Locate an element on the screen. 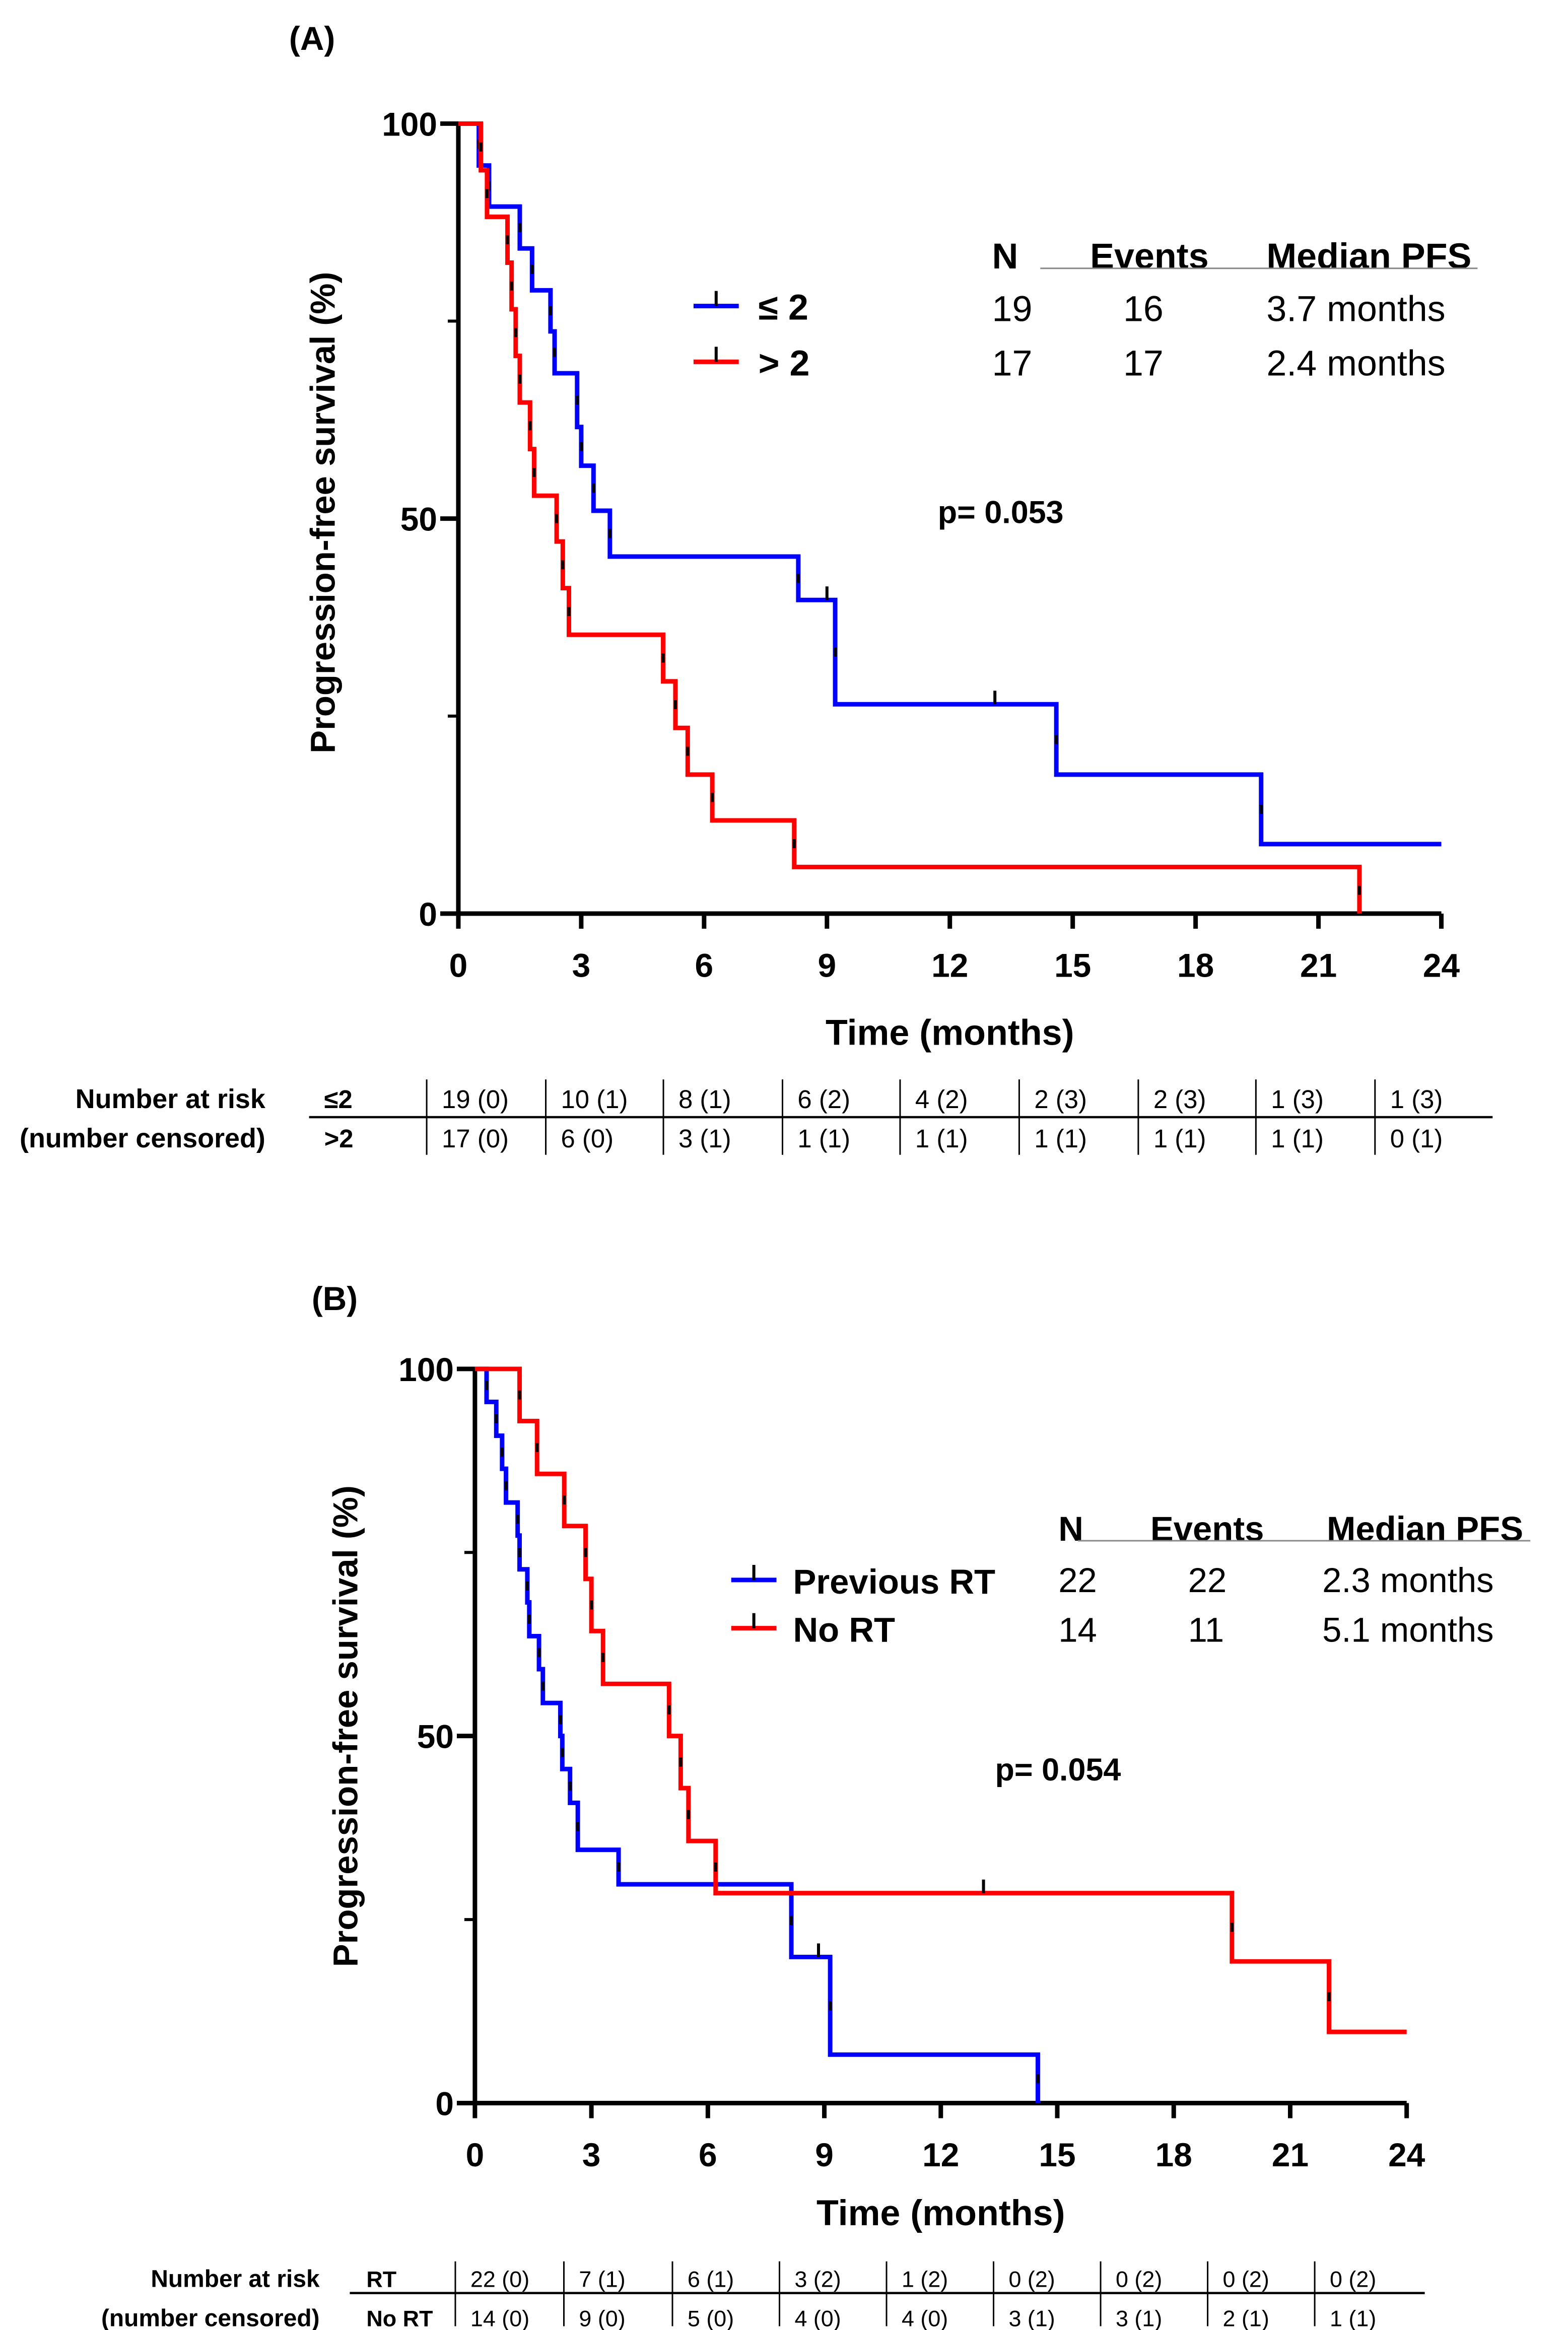 The image size is (1568, 2330). risk-cell: 14 (0) is located at coordinates (500, 2318).